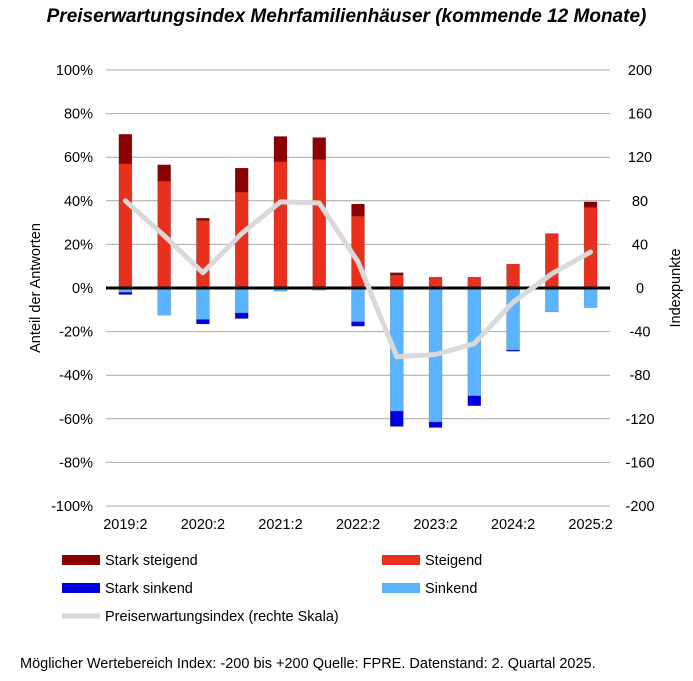  What do you see at coordinates (149, 589) in the screenshot?
I see `legend-label-stark-sinkend: Stark sinkend` at bounding box center [149, 589].